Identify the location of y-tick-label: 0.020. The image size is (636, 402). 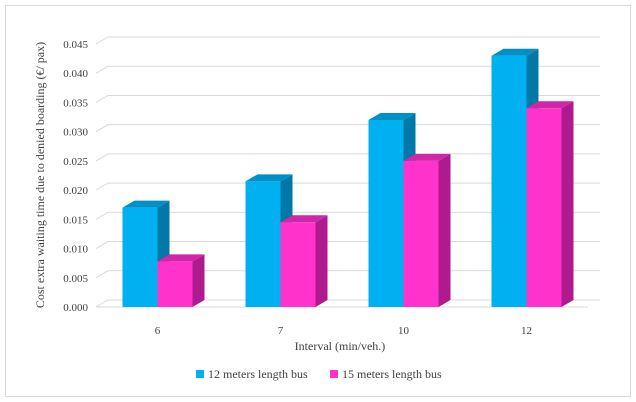
(75, 191).